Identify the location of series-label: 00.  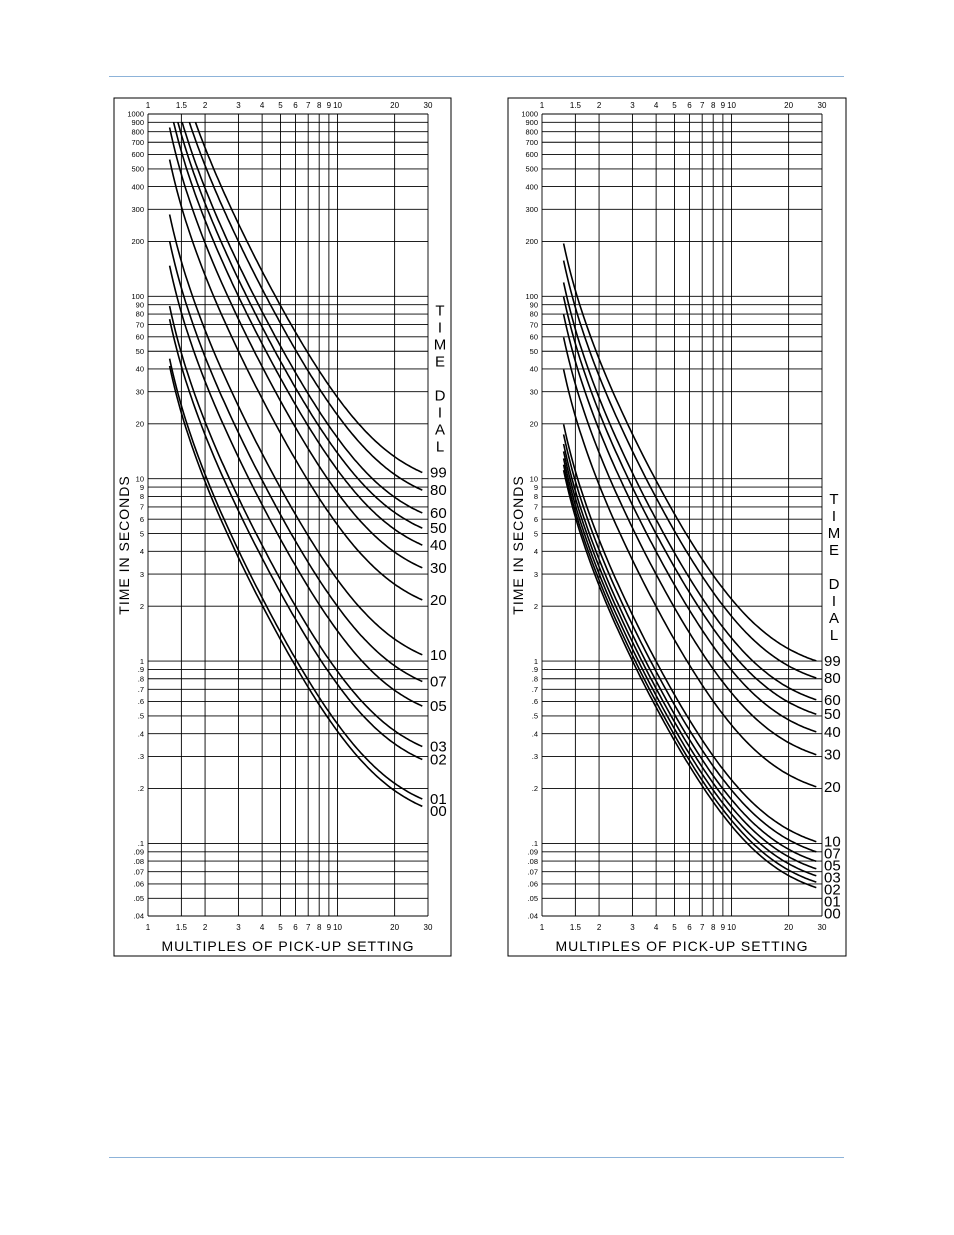
(438, 811).